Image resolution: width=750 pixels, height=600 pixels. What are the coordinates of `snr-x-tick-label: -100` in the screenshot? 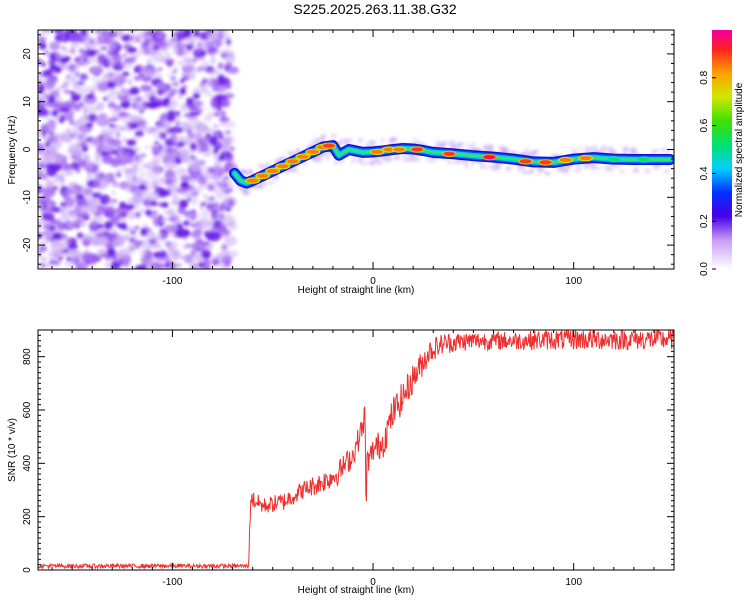 It's located at (172, 582).